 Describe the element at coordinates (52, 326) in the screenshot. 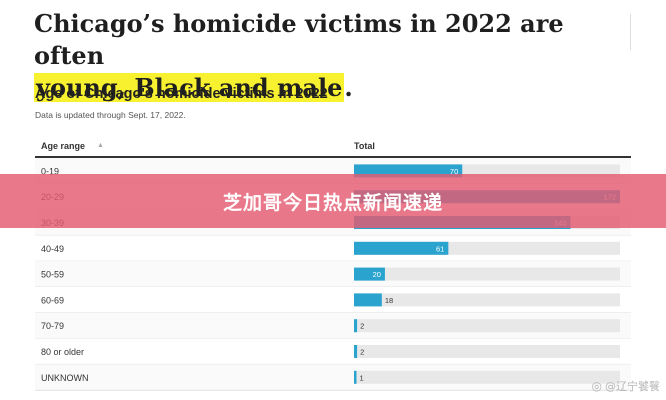

I see `age-range-label: 70-79` at that location.